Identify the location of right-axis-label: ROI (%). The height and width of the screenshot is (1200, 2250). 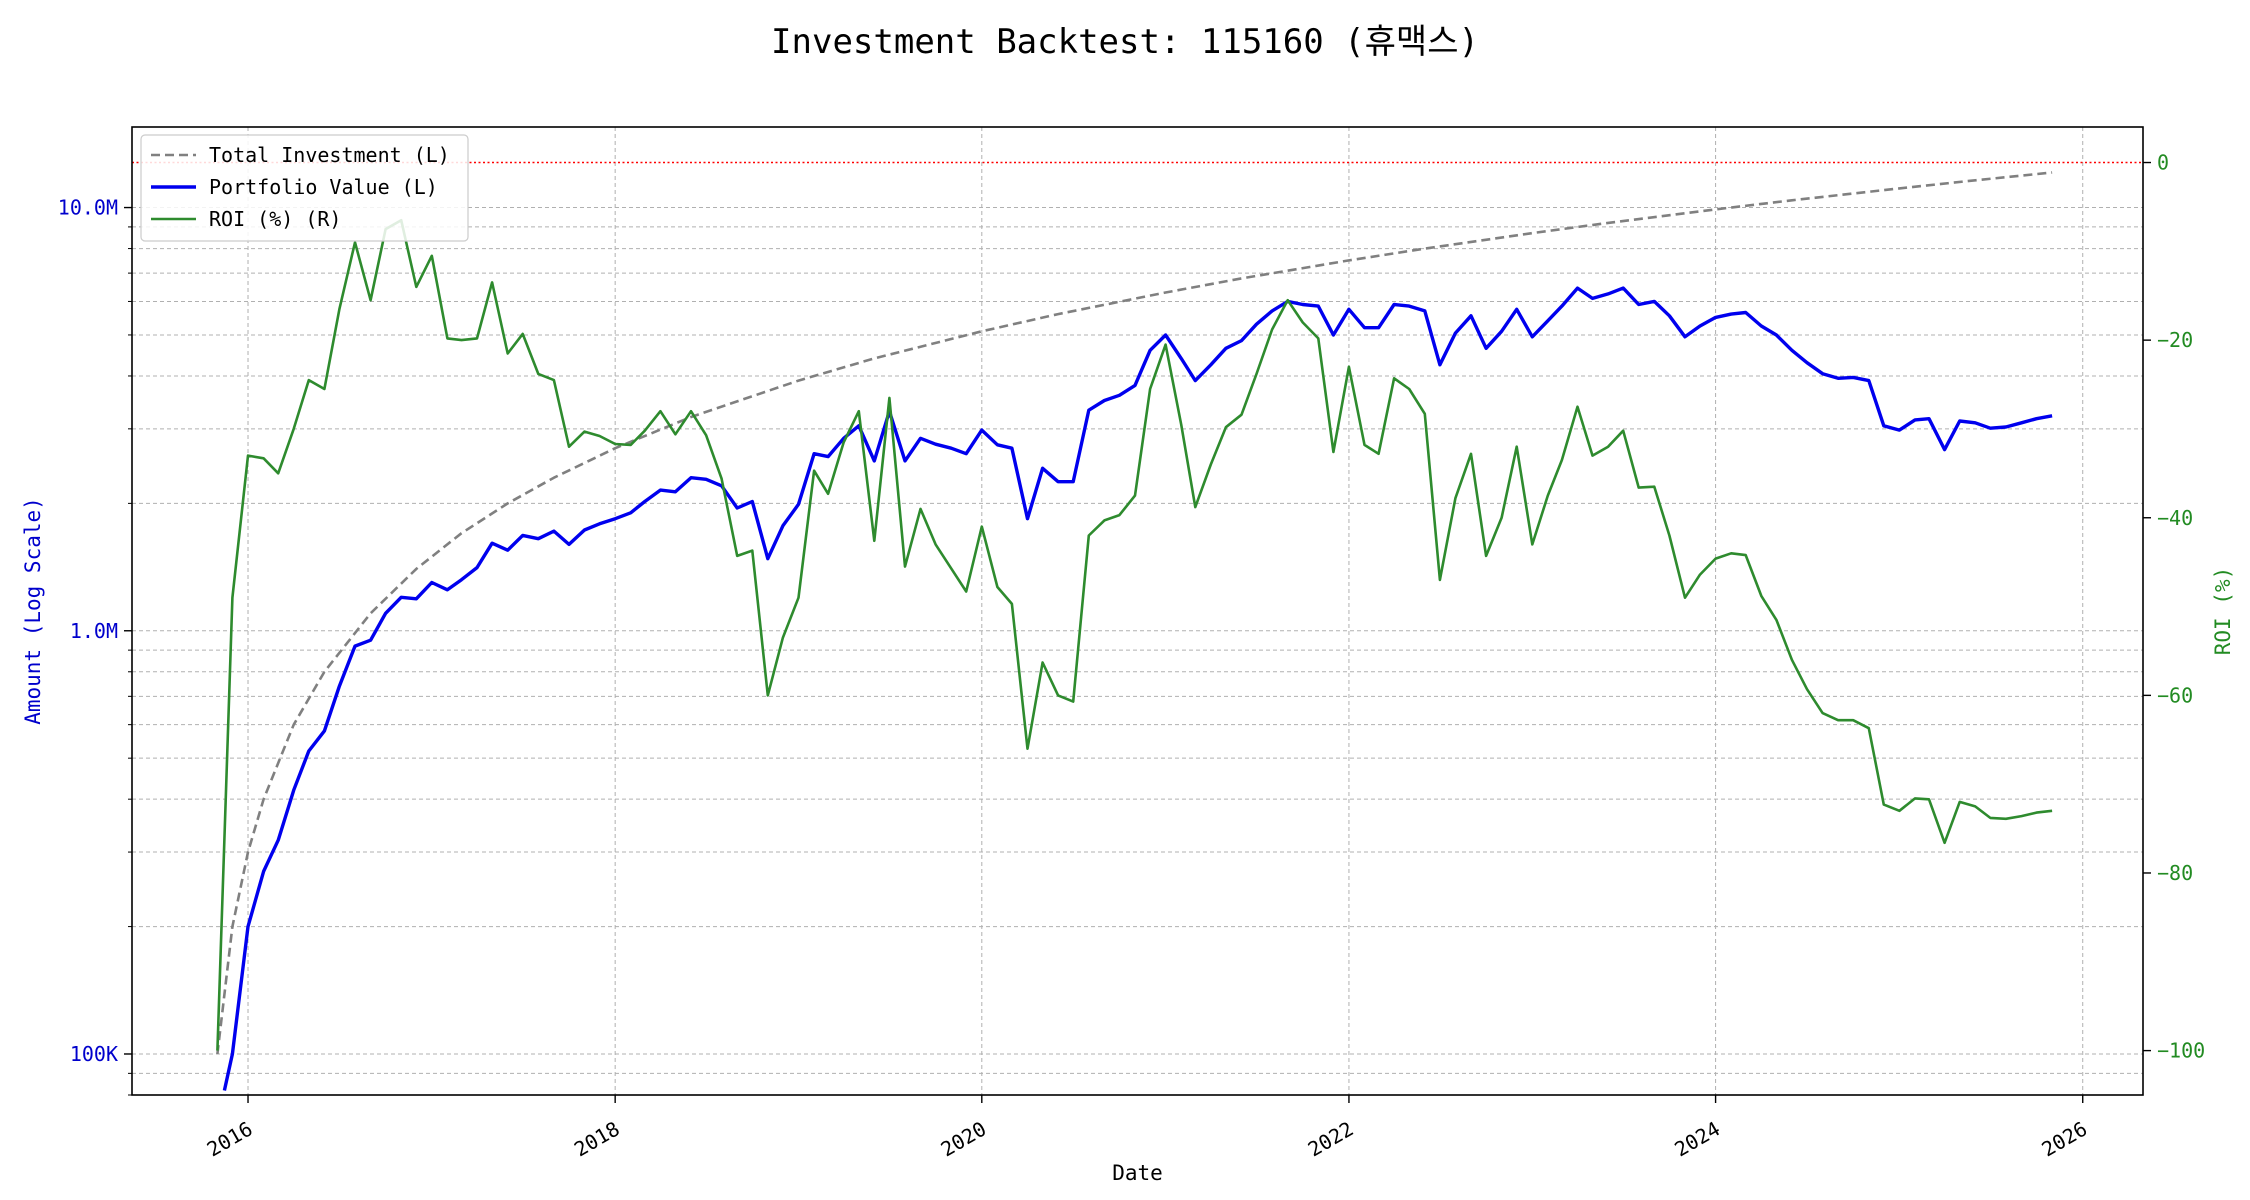
(2223, 611).